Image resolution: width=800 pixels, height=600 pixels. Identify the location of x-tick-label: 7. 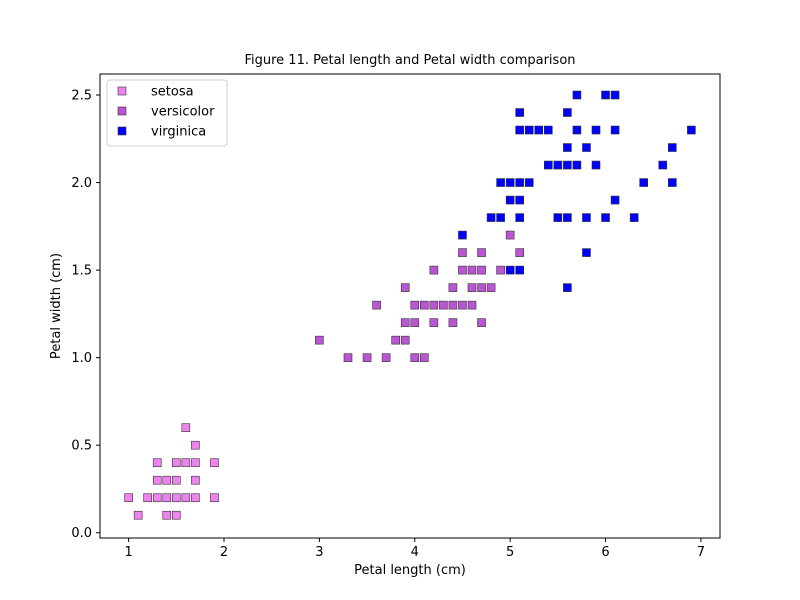
(701, 552).